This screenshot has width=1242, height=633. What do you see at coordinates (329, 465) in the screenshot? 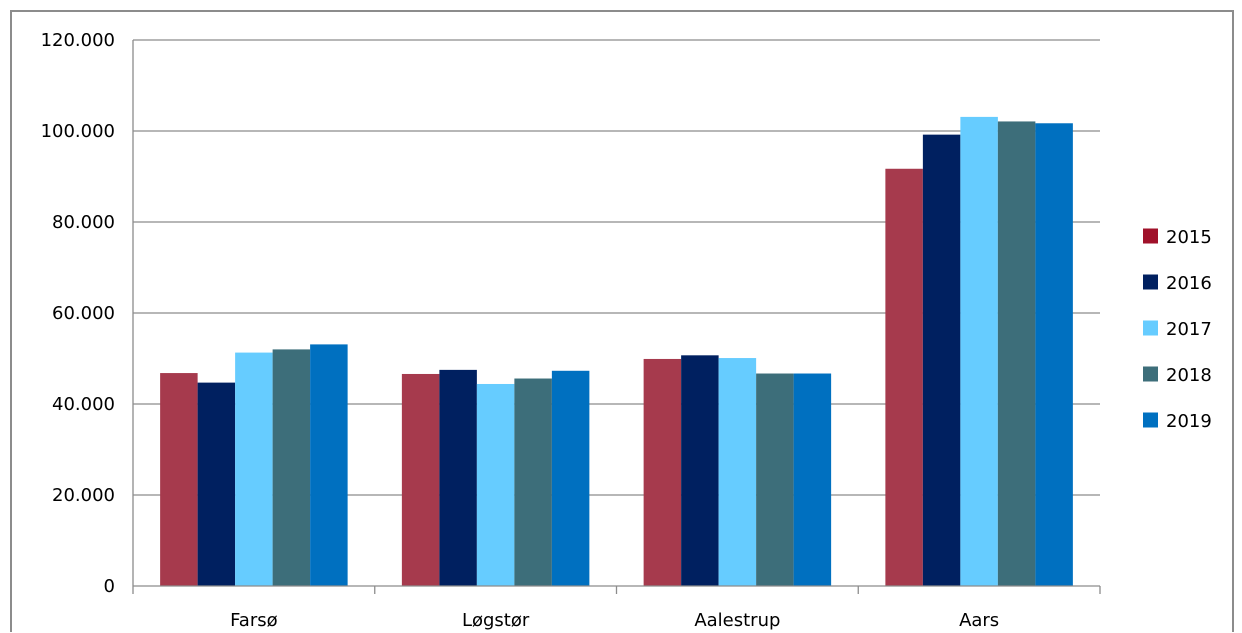
I see `bar-farsø-2019` at bounding box center [329, 465].